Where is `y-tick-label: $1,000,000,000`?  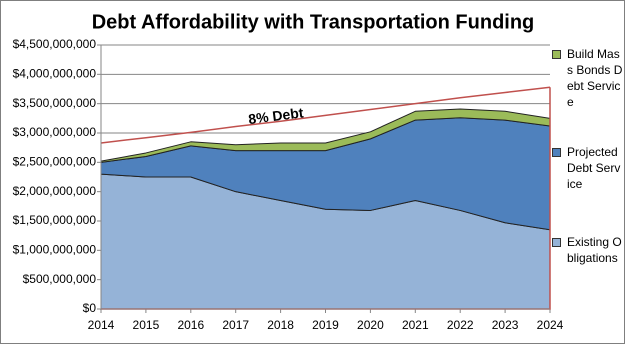 y-tick-label: $1,000,000,000 is located at coordinates (55, 250).